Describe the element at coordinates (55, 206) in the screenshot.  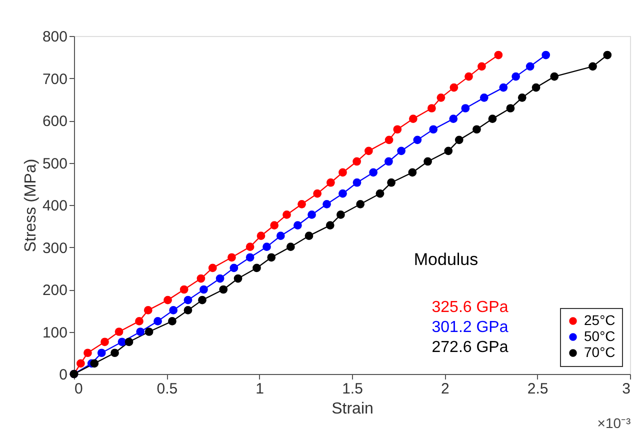
I see `y-tick-label: 400` at that location.